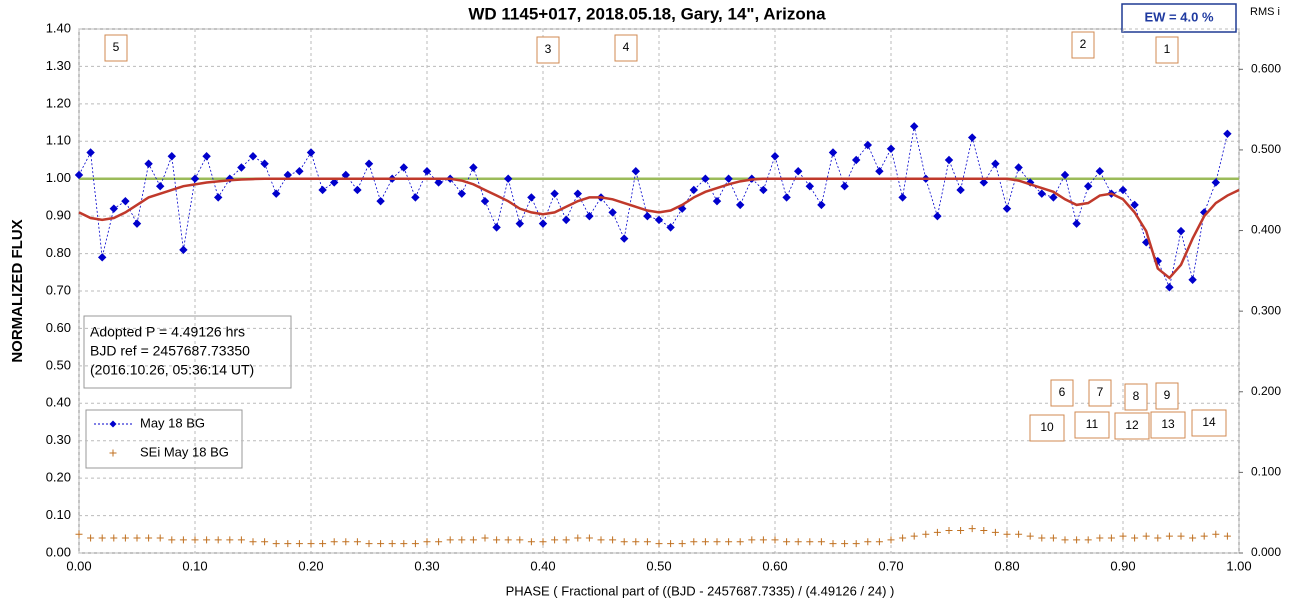  I want to click on y-tick-label: 1.30, so click(58, 65).